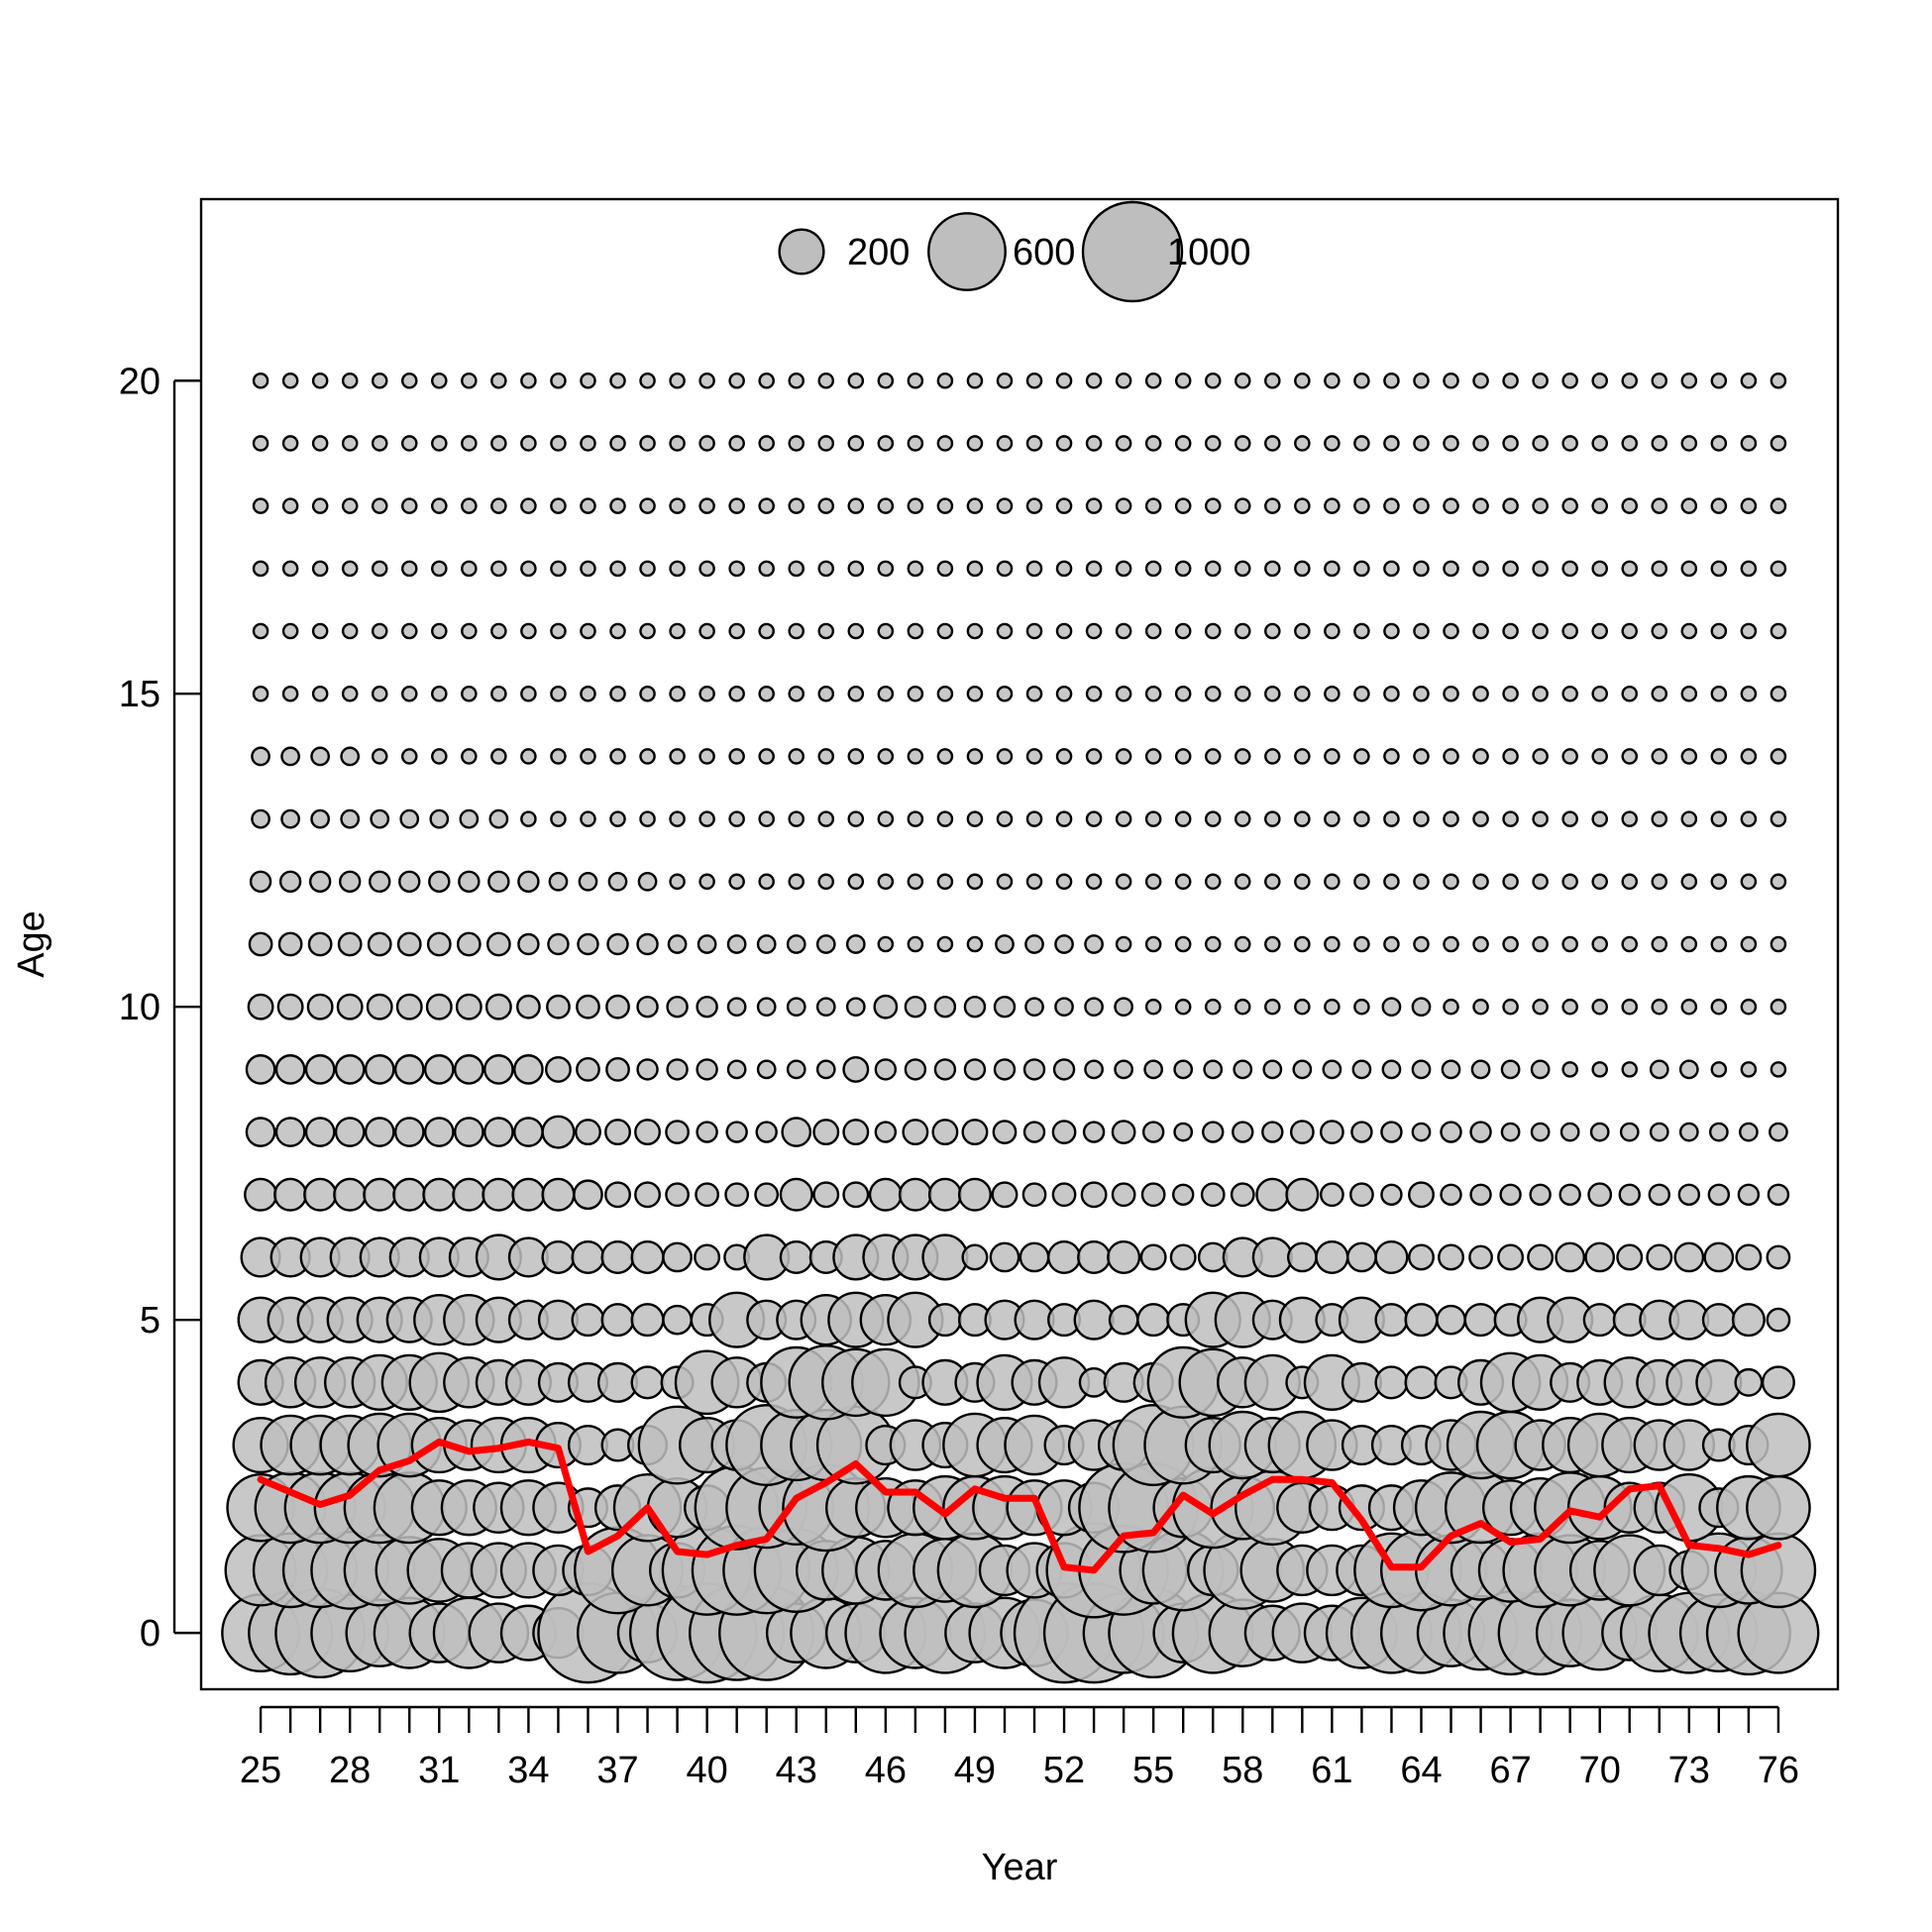 The height and width of the screenshot is (1932, 1932). Describe the element at coordinates (1020, 1867) in the screenshot. I see `x-axis-title: Year` at that location.